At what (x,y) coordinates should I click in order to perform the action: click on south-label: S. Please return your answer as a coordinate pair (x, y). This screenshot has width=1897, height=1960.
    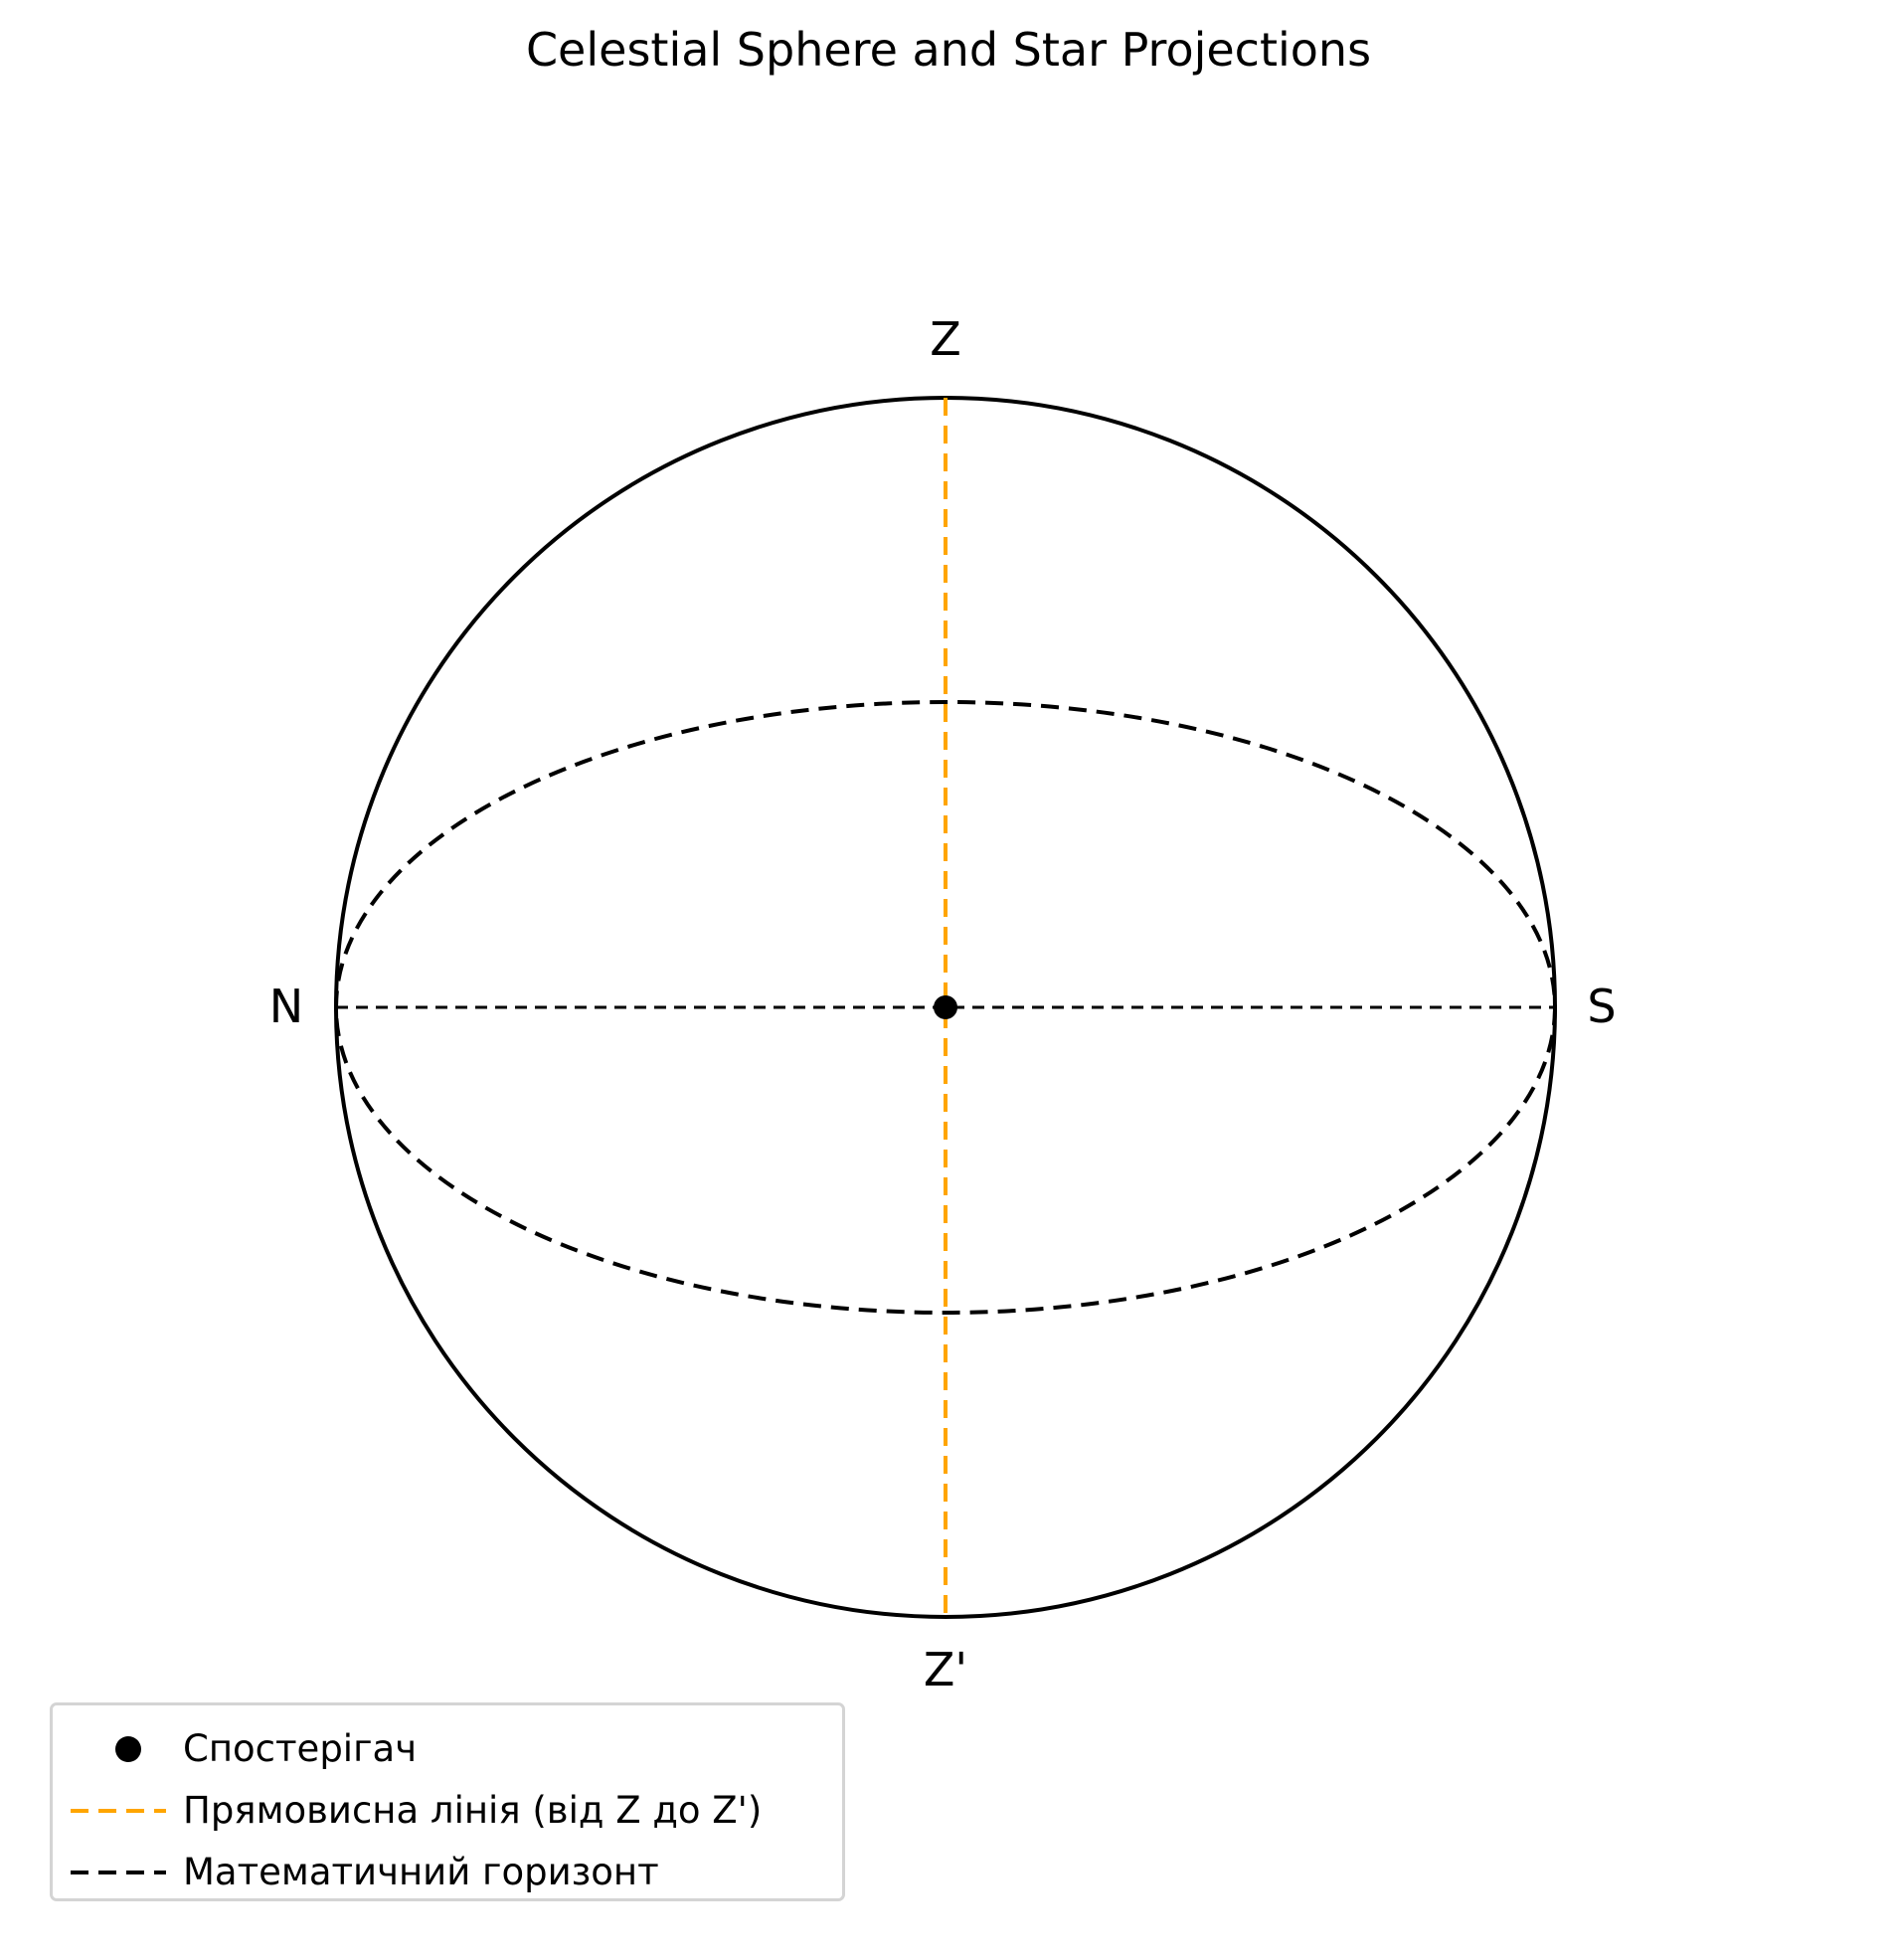
    Looking at the image, I should click on (1601, 1006).